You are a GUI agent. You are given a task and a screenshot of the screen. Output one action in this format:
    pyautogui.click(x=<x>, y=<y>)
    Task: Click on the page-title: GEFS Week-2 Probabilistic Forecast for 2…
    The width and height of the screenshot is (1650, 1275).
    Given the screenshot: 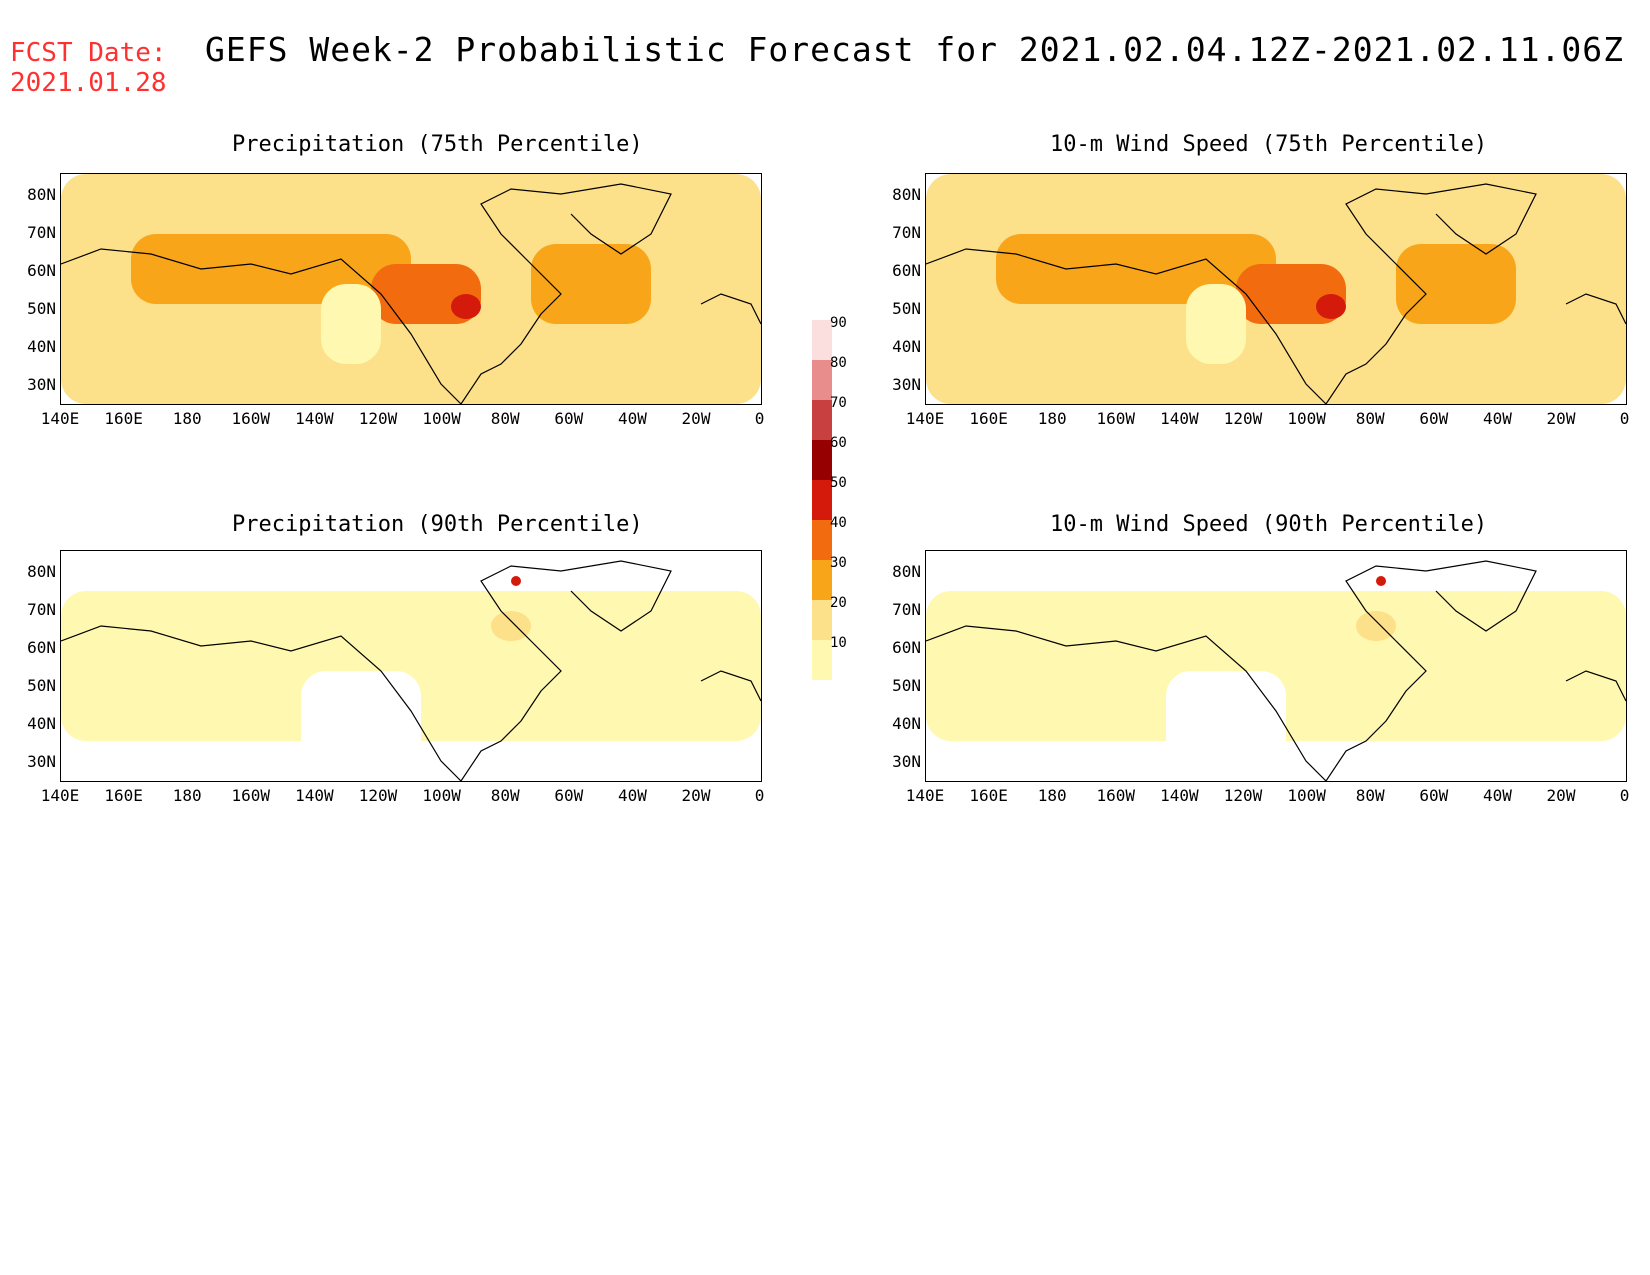 What is the action you would take?
    pyautogui.click(x=915, y=49)
    